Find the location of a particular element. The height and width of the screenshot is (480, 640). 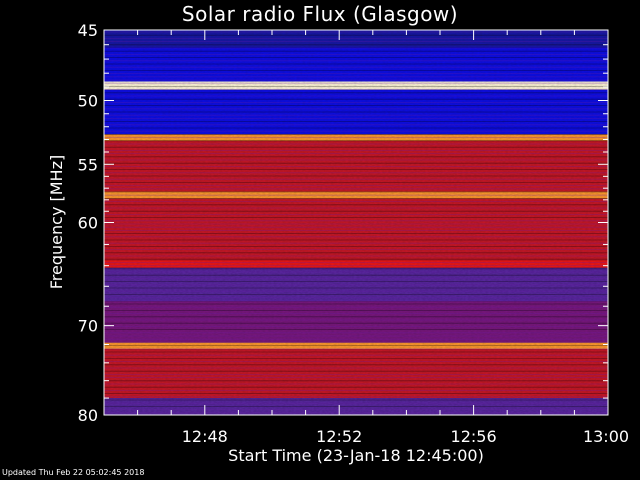

x-axis-label: Start Time (23-Jan-18 12:45:00) is located at coordinates (356, 455).